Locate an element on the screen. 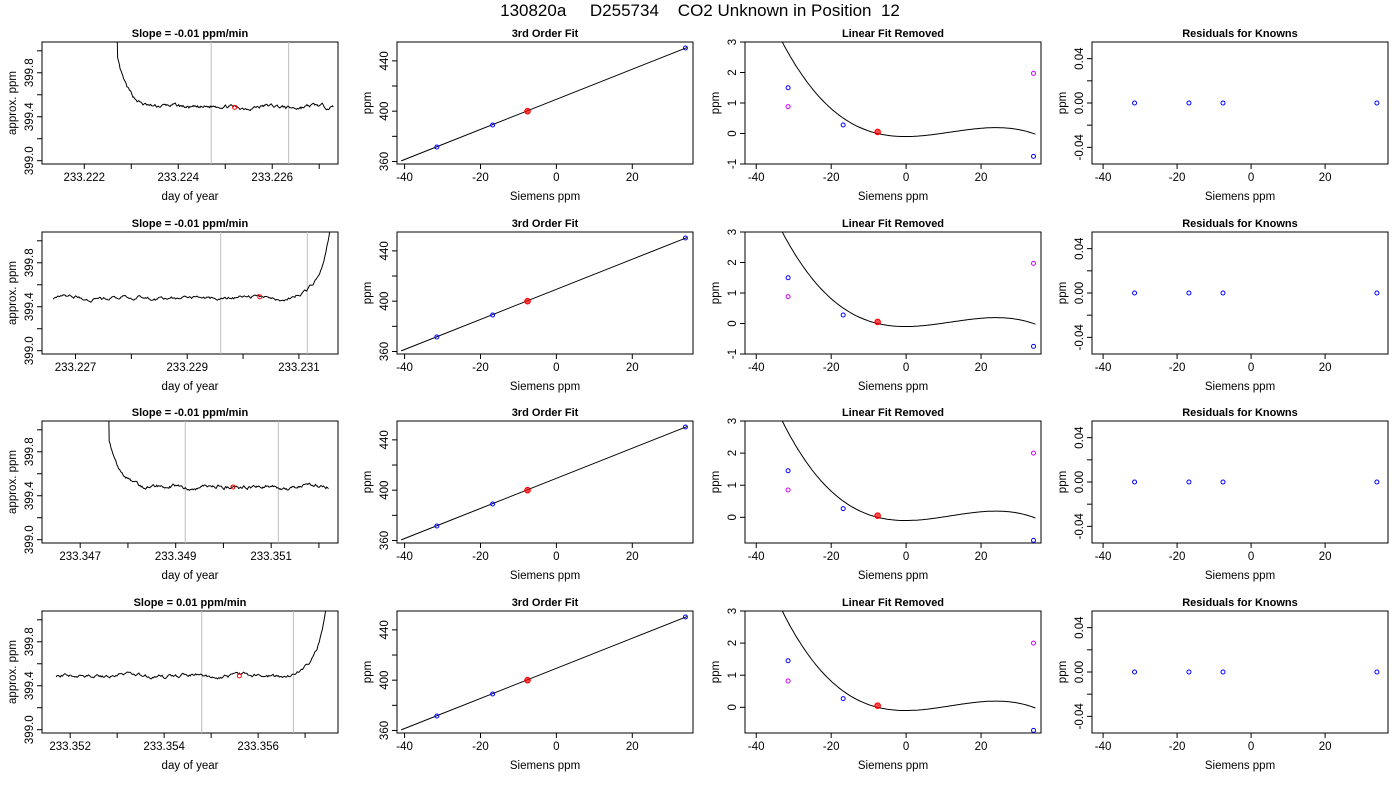 This screenshot has height=800, width=1400. x-tick-label: 233.354 is located at coordinates (164, 747).